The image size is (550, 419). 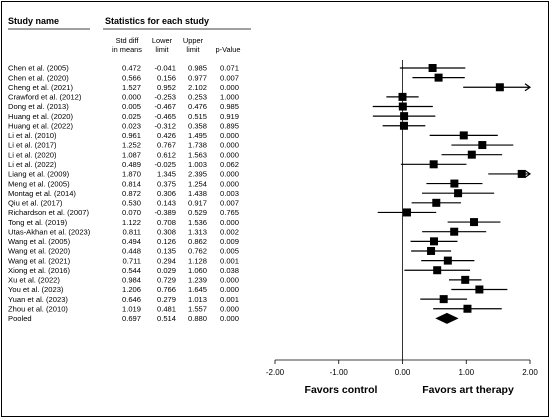 What do you see at coordinates (466, 372) in the screenshot?
I see `x-tick-label: 1.00` at bounding box center [466, 372].